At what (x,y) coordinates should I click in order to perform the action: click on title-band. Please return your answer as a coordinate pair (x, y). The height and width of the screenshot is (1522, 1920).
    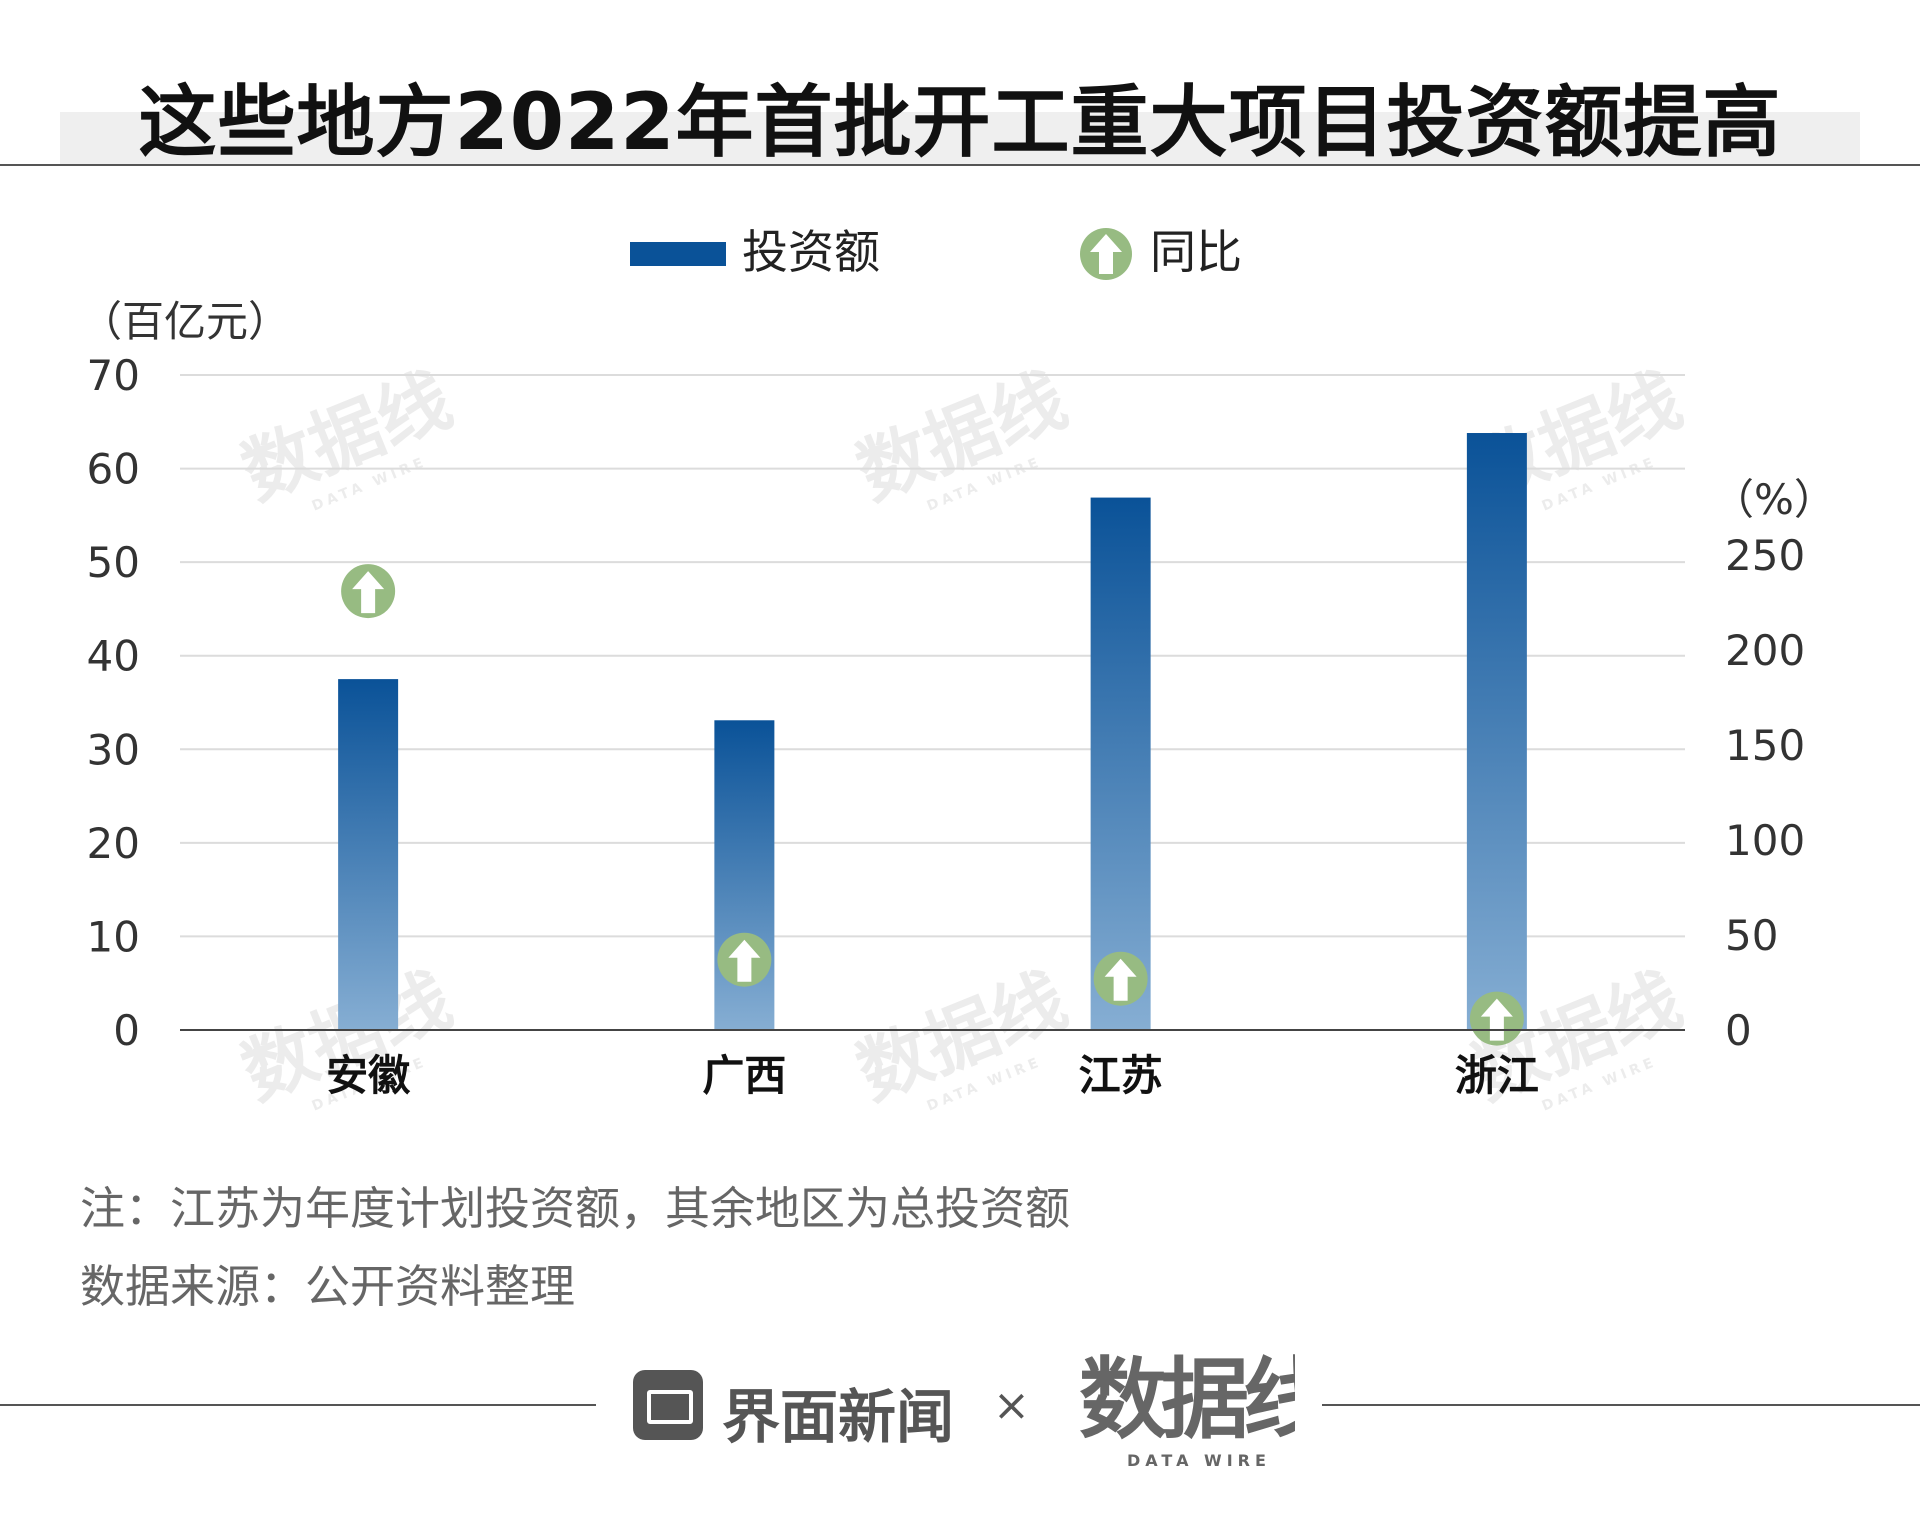
    Looking at the image, I should click on (960, 138).